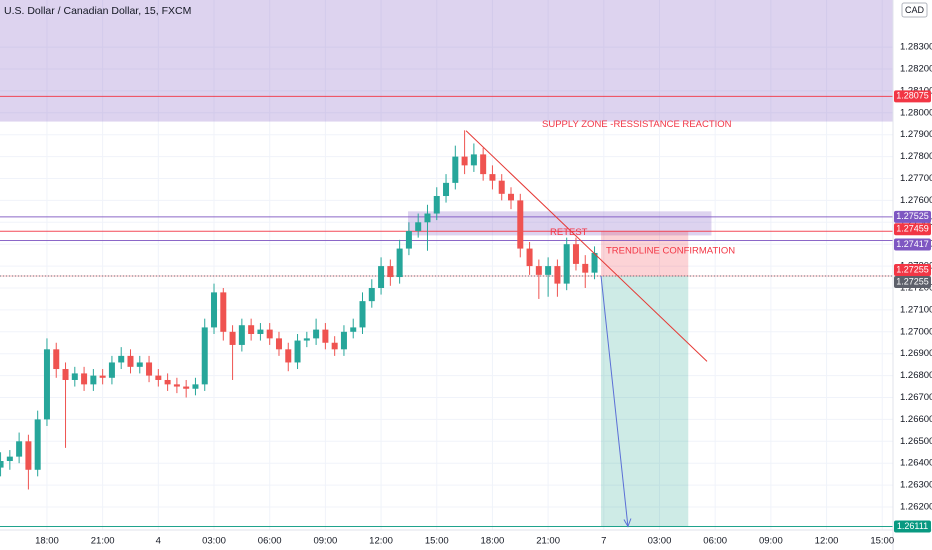 This screenshot has height=550, width=932. I want to click on y-tick-label: 1.27900, so click(916, 134).